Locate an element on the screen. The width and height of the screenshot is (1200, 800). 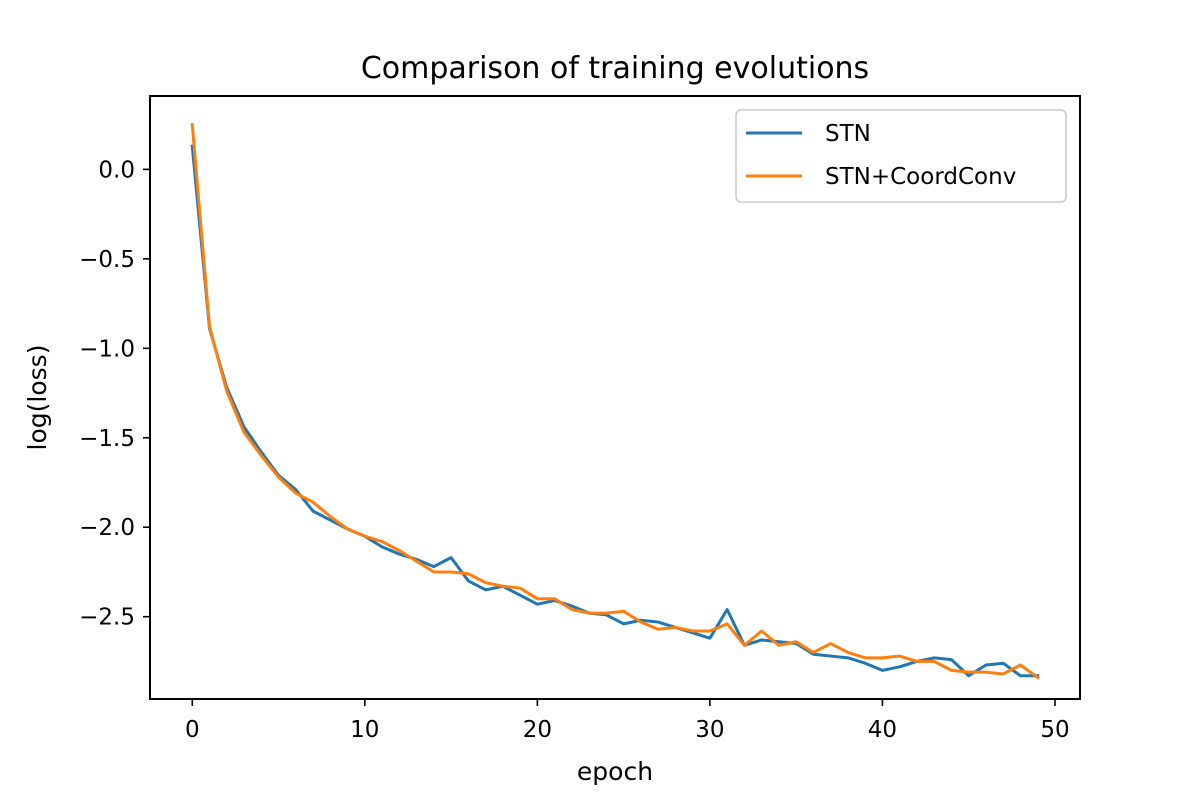
x-tick-label: 10 is located at coordinates (364, 730).